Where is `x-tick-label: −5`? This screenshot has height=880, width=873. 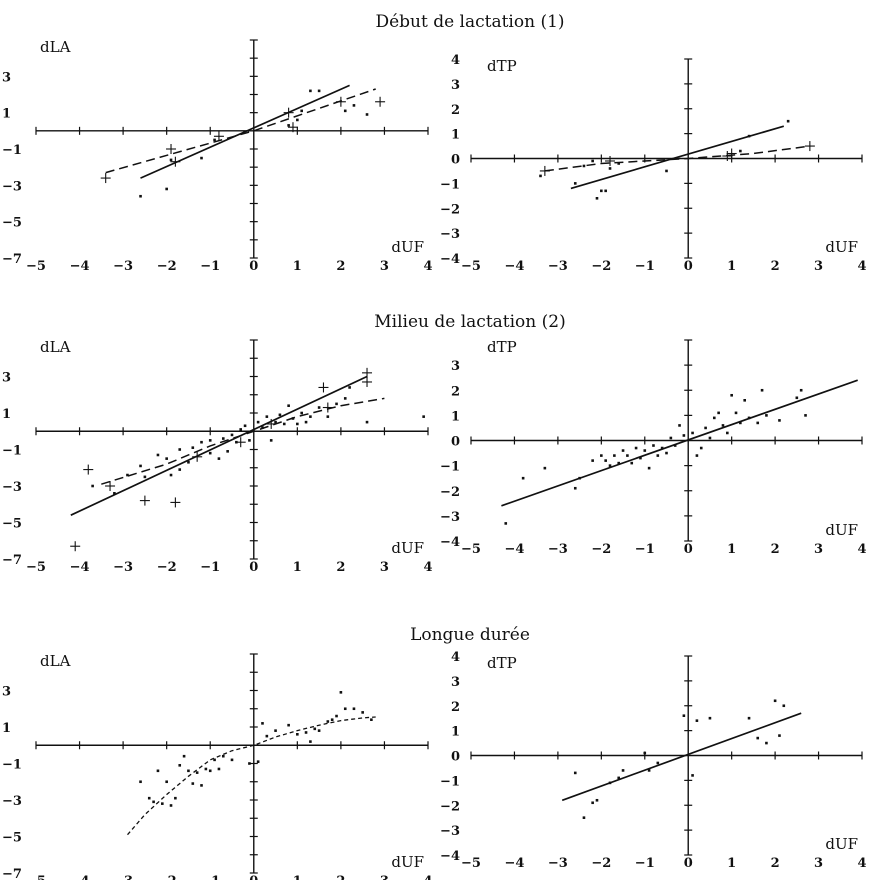
x-tick-label: −5 is located at coordinates (36, 266).